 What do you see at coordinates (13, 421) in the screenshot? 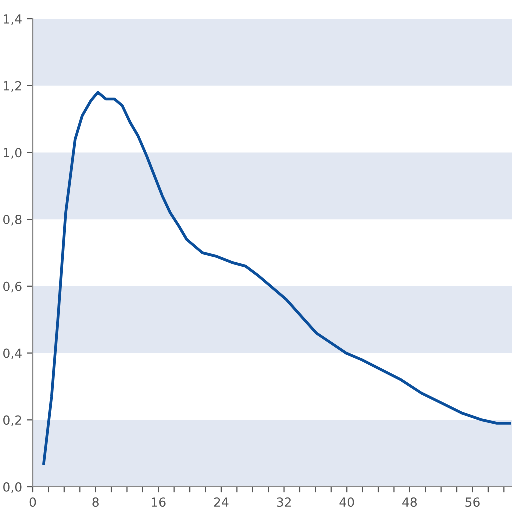
I see `y-tick-label: 0,2` at bounding box center [13, 421].